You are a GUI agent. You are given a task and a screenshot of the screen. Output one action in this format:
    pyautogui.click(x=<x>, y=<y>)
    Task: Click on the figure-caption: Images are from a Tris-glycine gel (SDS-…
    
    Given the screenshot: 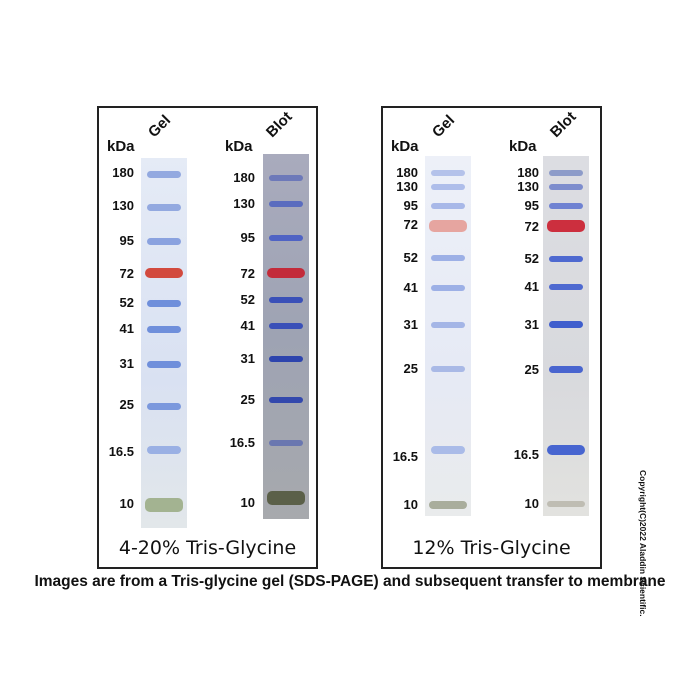 What is the action you would take?
    pyautogui.click(x=350, y=581)
    